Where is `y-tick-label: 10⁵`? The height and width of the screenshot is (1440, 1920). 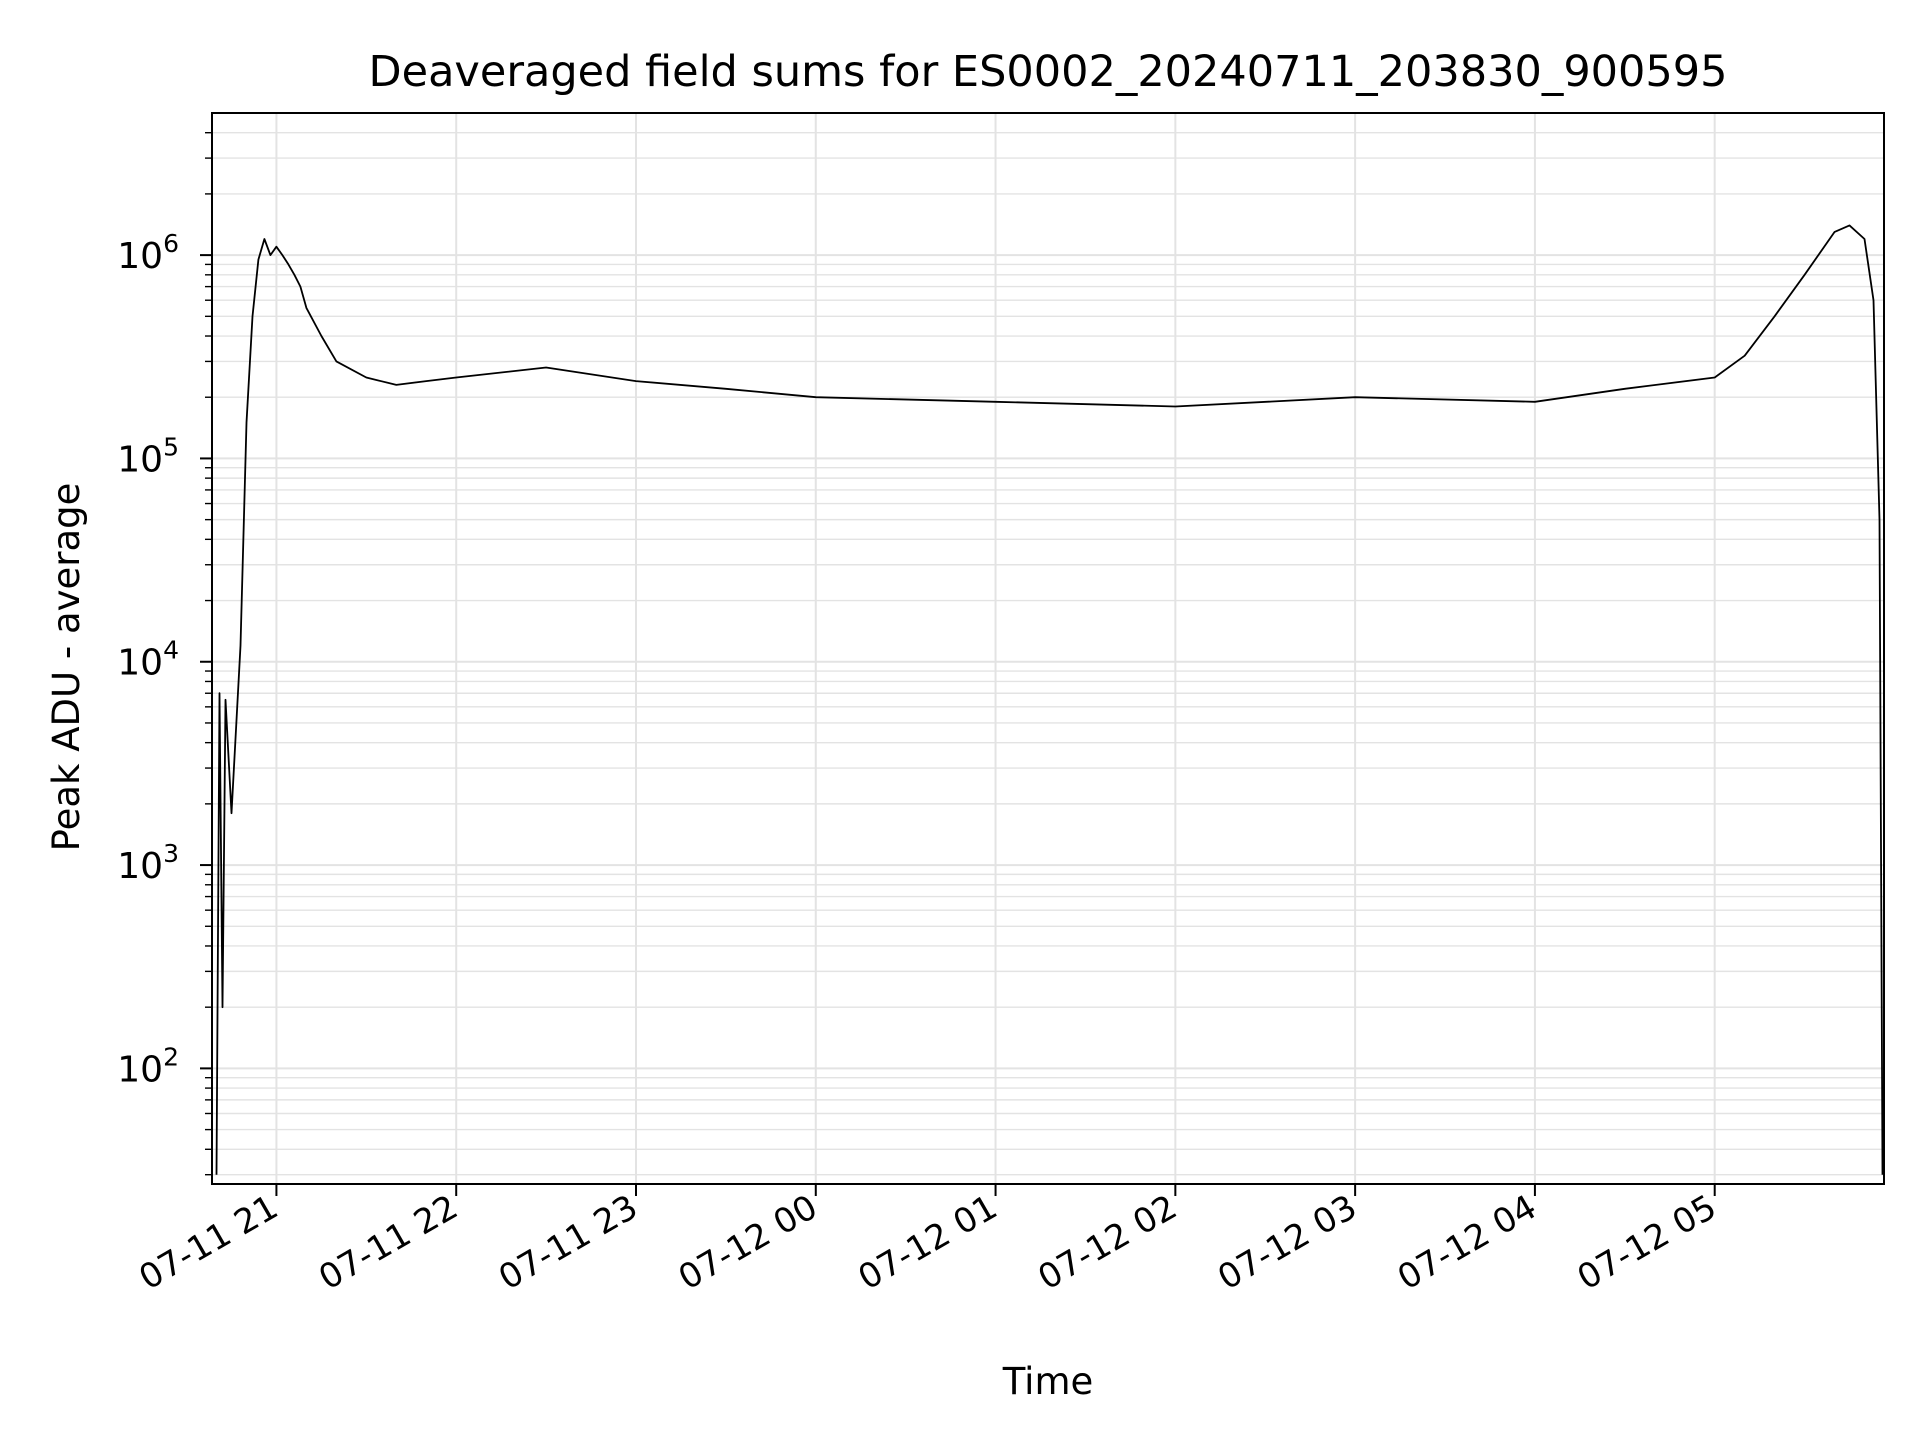
y-tick-label: 10⁵ is located at coordinates (148, 456).